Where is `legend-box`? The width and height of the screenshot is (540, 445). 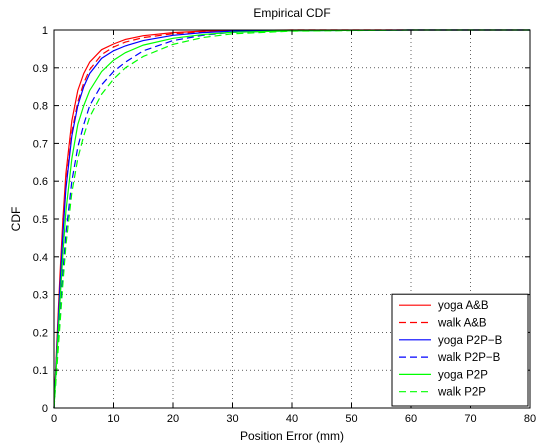
legend-box is located at coordinates (460, 350).